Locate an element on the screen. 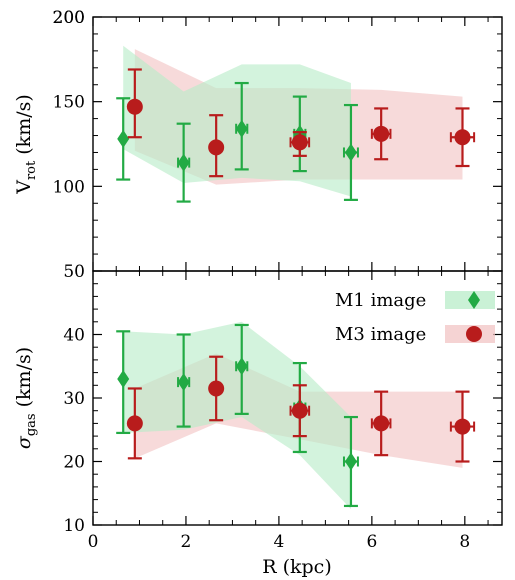 Image resolution: width=515 pixels, height=580 pixels. y-tick-label: 150 is located at coordinates (69, 103).